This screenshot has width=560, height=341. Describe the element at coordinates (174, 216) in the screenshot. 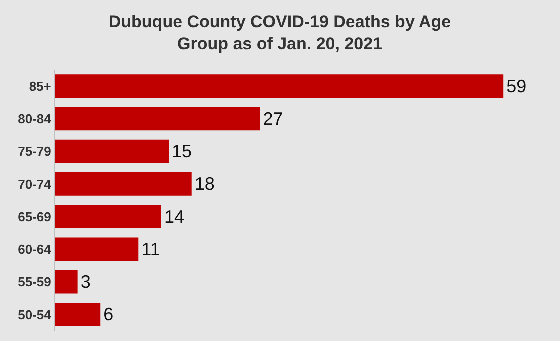

I see `data-label: 14` at that location.